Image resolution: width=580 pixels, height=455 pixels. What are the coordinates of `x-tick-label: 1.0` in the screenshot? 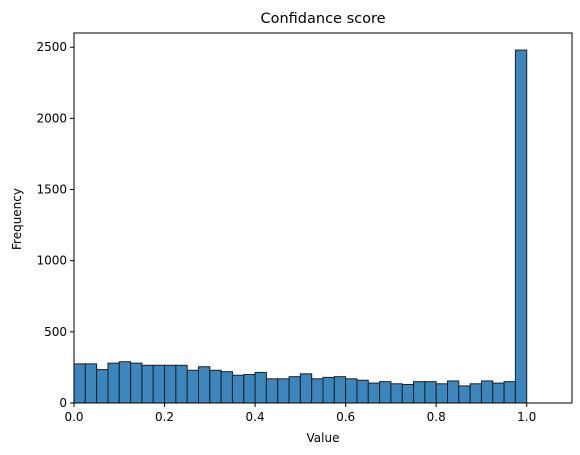 It's located at (526, 417).